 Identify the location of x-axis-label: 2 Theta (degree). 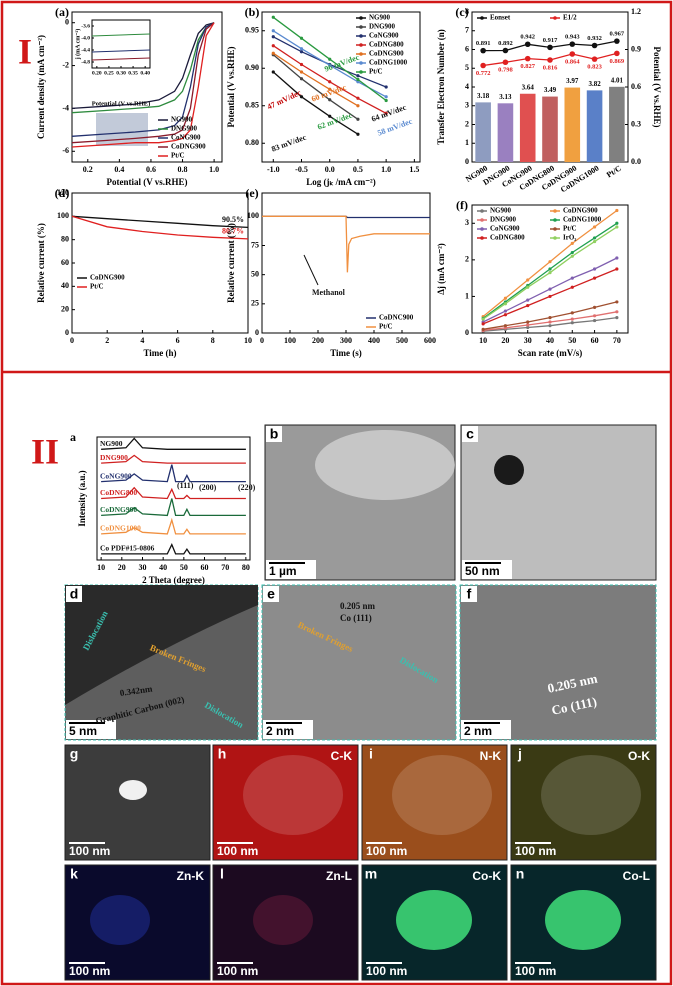
(173, 580).